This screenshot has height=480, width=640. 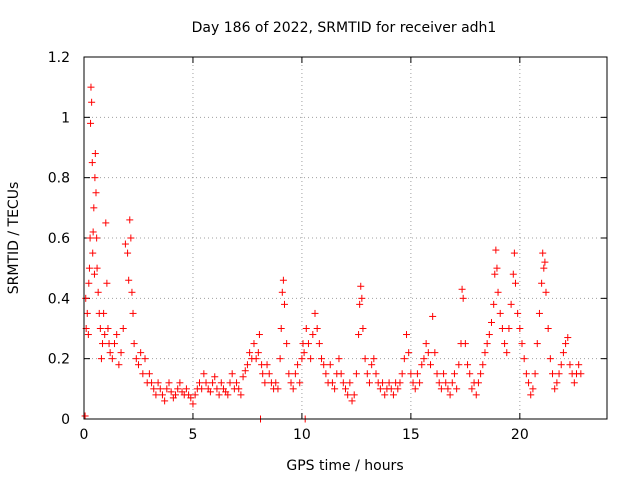 I want to click on y-tick-label: 0.6, so click(x=59, y=239).